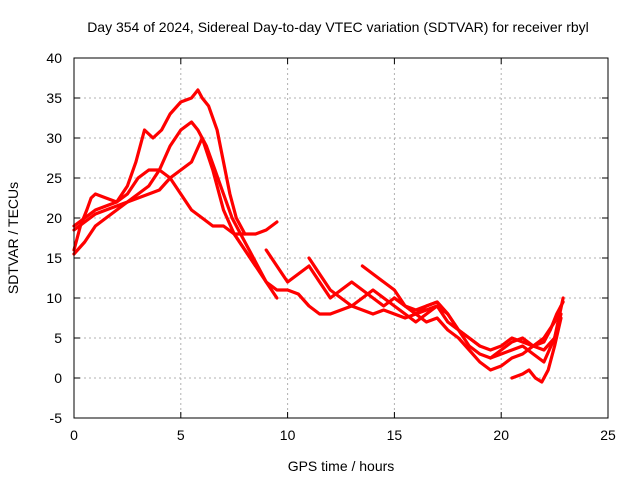 This screenshot has height=480, width=640. Describe the element at coordinates (54, 58) in the screenshot. I see `y-tick-label: 40` at that location.